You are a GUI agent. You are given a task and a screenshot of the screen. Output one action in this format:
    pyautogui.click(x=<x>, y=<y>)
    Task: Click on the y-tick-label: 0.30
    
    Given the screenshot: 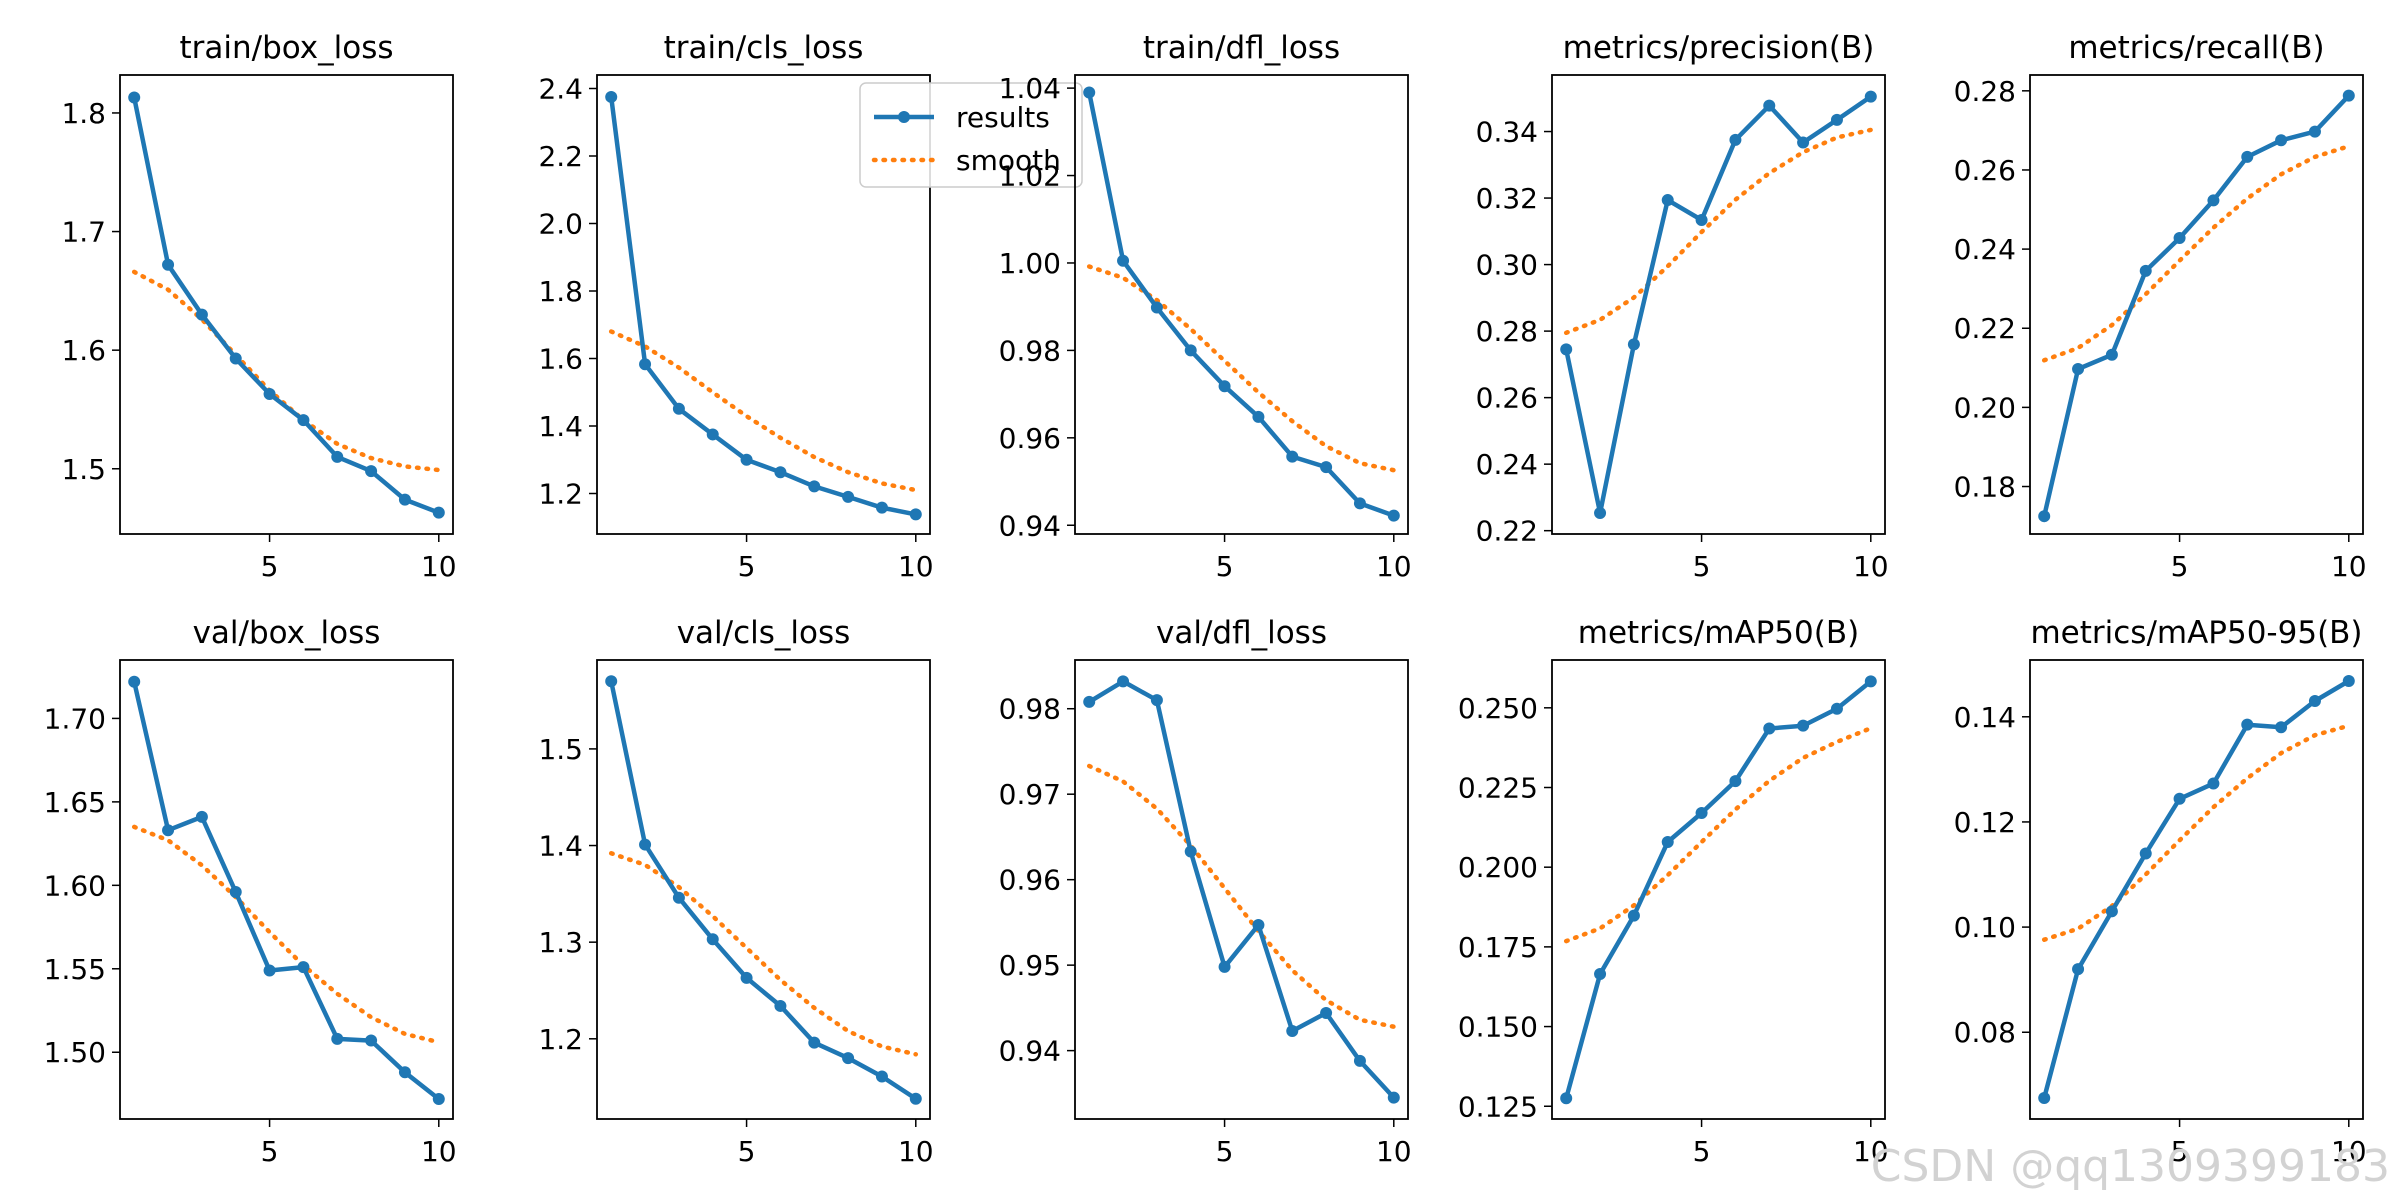 What is the action you would take?
    pyautogui.click(x=1507, y=265)
    